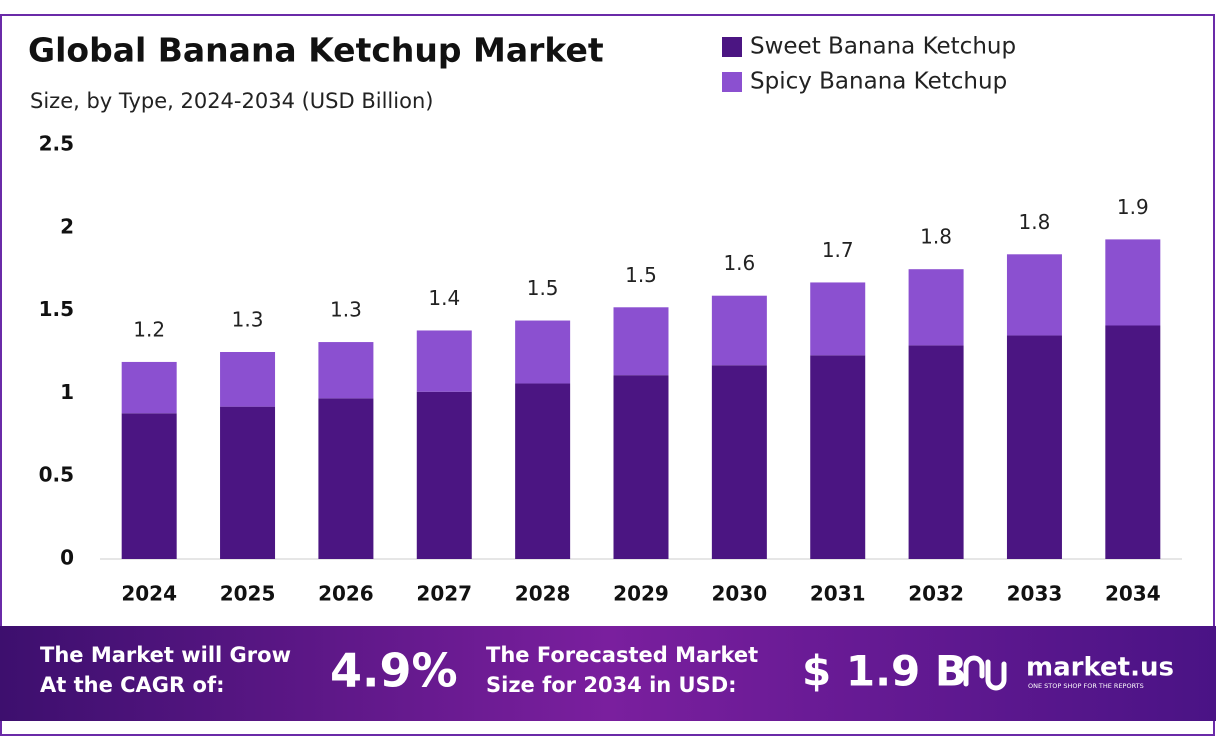 Image resolution: width=1216 pixels, height=741 pixels. What do you see at coordinates (149, 594) in the screenshot?
I see `x-tick-label: 2024` at bounding box center [149, 594].